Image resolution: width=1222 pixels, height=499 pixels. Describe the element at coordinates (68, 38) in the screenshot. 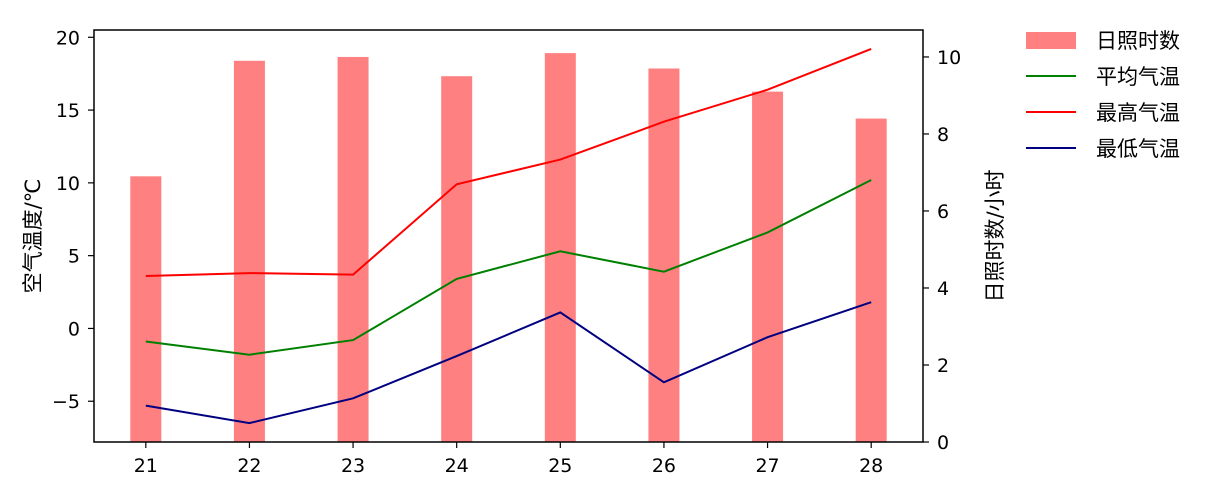

I see `y-left-tick-label: 20` at that location.